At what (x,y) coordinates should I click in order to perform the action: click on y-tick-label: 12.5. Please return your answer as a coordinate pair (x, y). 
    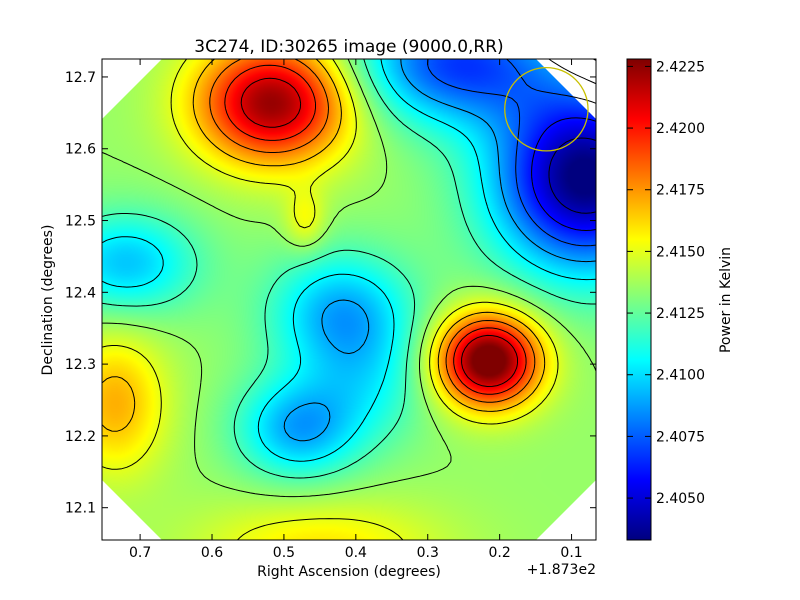
    Looking at the image, I should click on (80, 222).